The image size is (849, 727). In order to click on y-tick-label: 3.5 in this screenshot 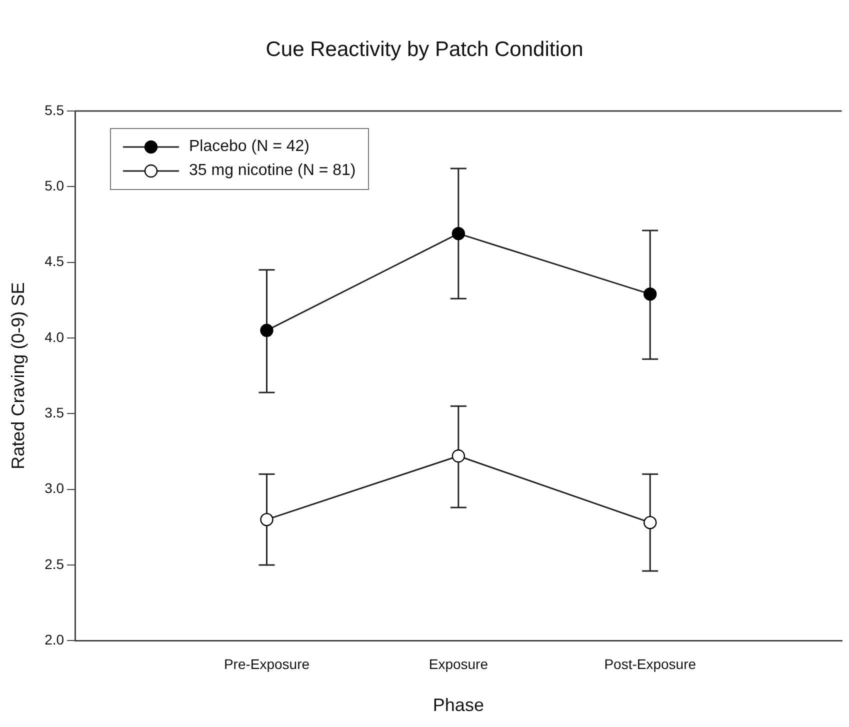, I will do `click(54, 412)`.